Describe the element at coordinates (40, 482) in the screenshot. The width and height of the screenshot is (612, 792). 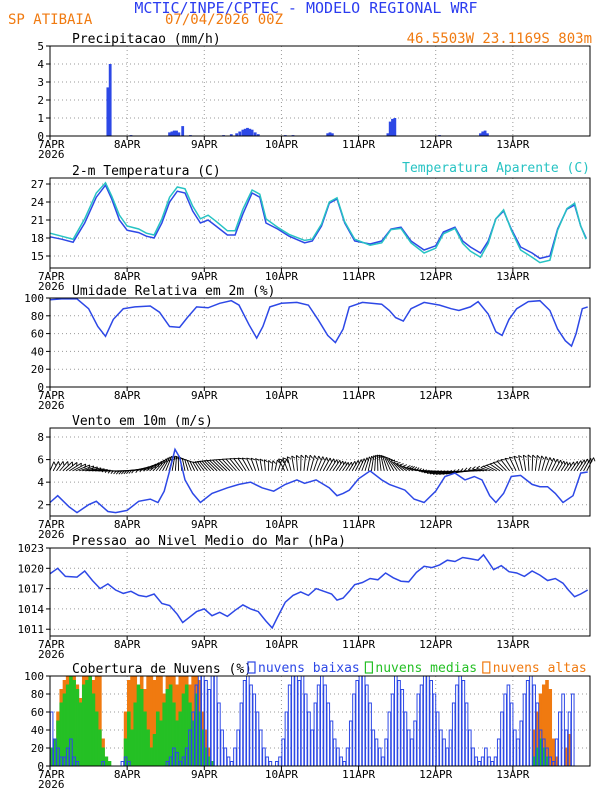
I see `wind-ytick-label: 4` at that location.